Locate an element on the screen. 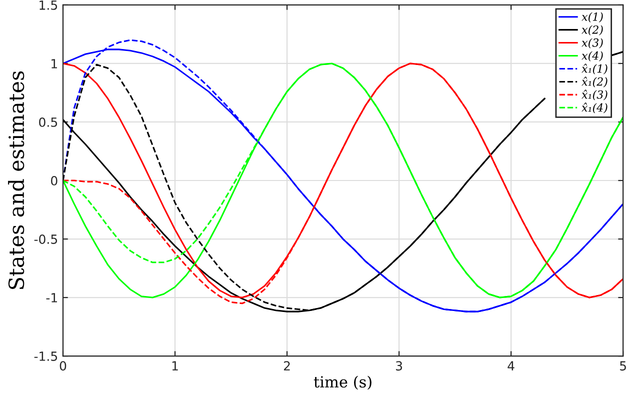  x-tick-label: 1 is located at coordinates (175, 365).